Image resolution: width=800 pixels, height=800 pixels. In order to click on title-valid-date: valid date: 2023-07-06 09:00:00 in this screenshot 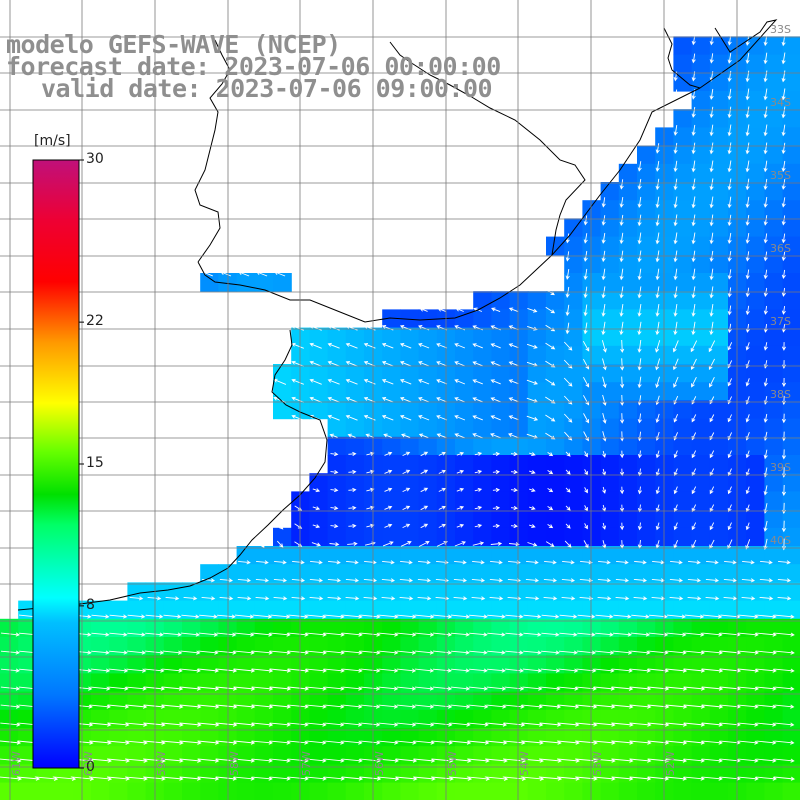, I will do `click(267, 88)`.